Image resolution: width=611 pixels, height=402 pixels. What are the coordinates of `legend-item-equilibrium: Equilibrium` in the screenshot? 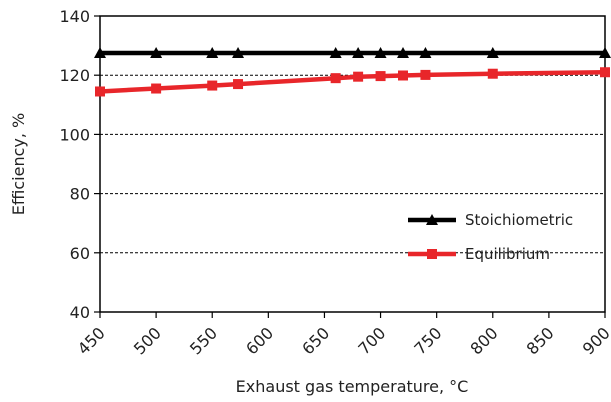 It's located at (479, 254).